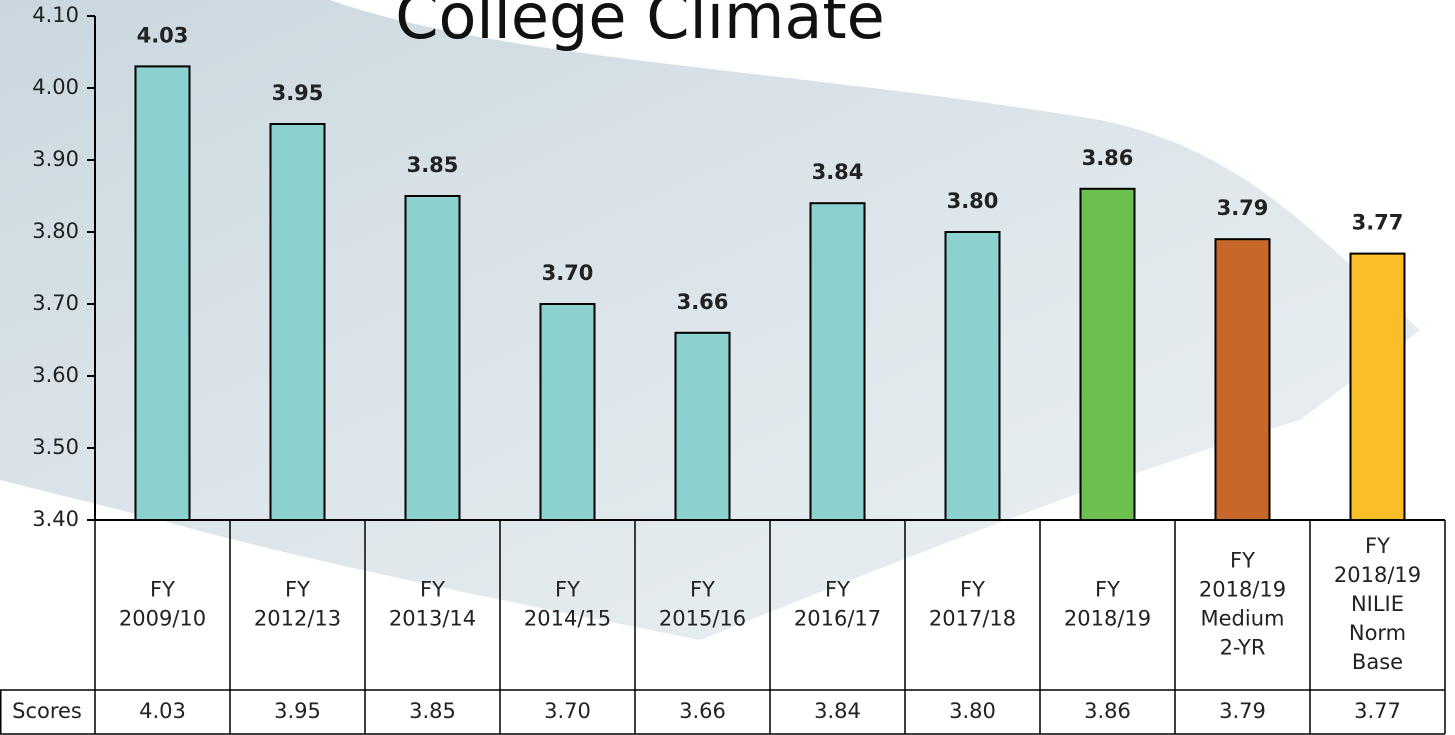  I want to click on table-score: 3.66, so click(702, 711).